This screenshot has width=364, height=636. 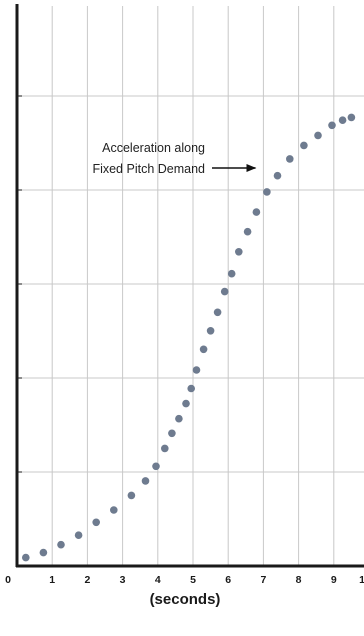 What do you see at coordinates (299, 580) in the screenshot?
I see `x-tick-label: 8` at bounding box center [299, 580].